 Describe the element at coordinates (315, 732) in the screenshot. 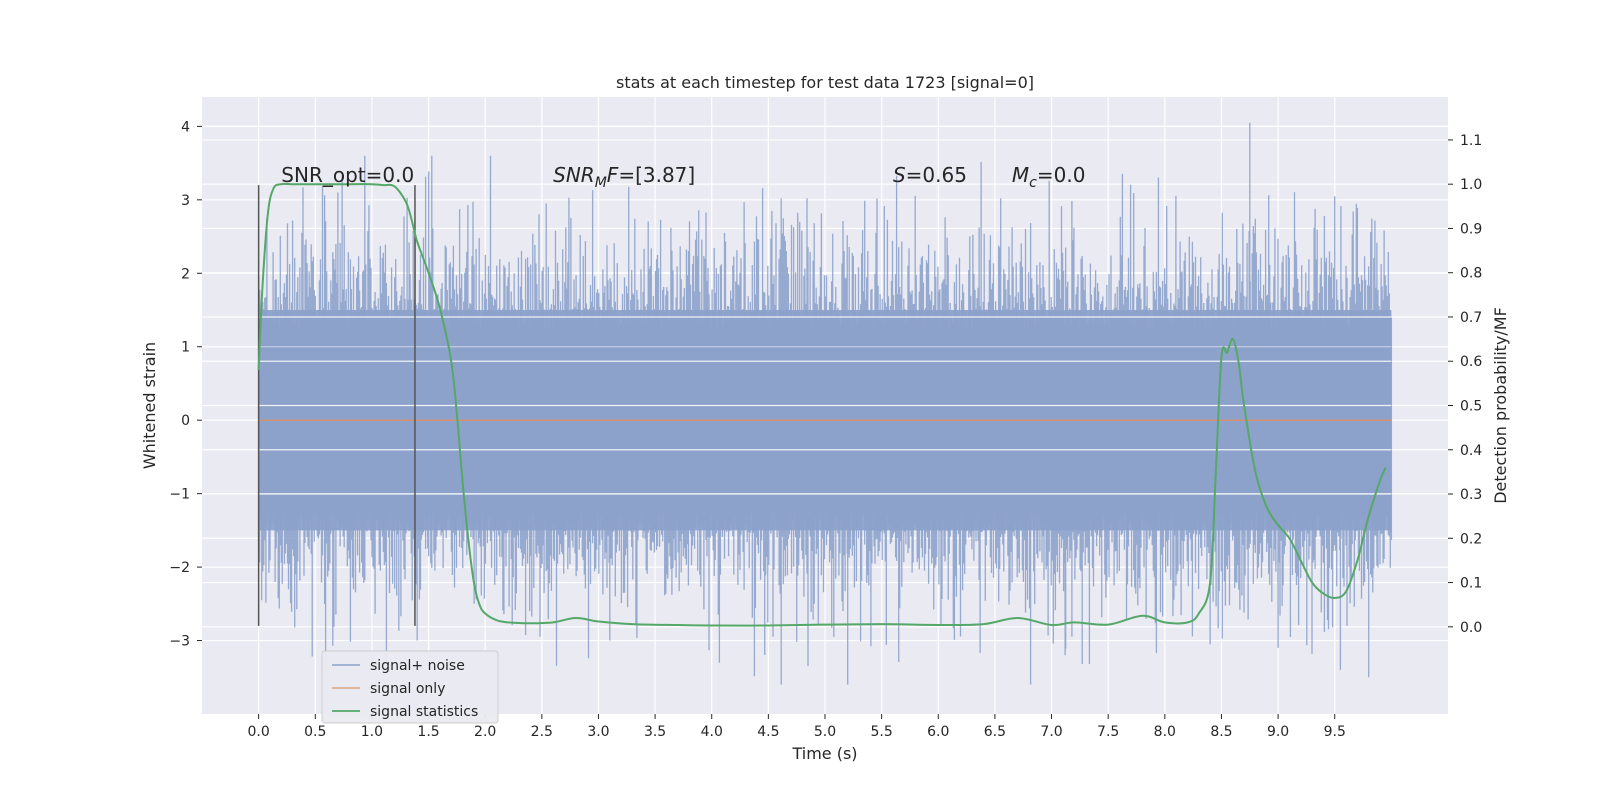

I see `x-tick-label: 0.5` at that location.